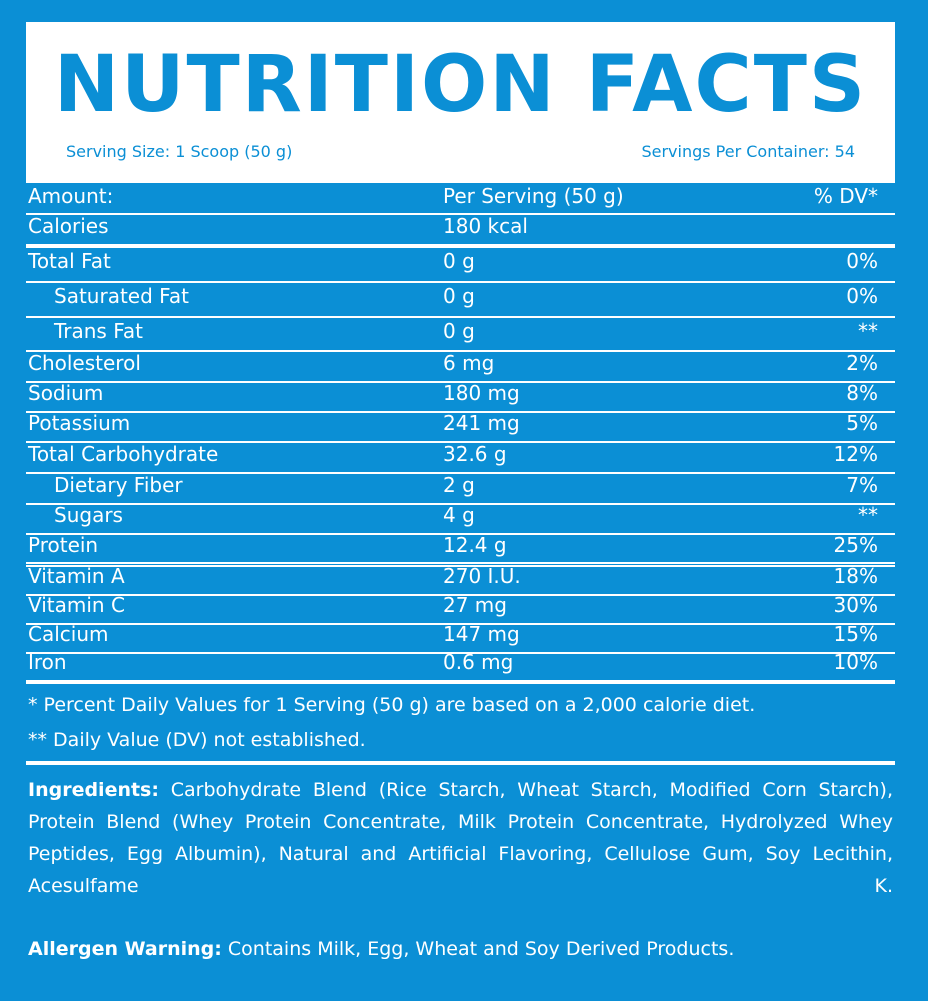  I want to click on row-label: Sodium, so click(66, 393).